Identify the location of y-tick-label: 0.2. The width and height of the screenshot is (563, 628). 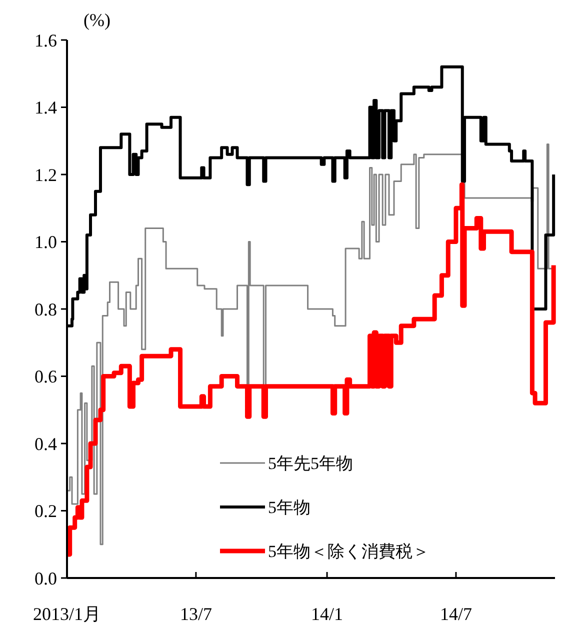
(45, 511).